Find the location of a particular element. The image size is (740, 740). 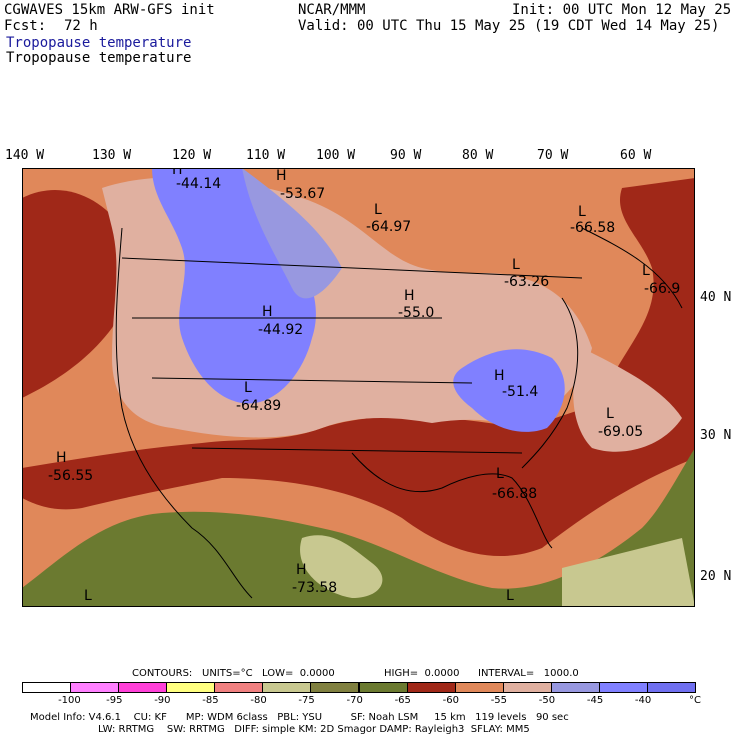

lon-label: 140 W is located at coordinates (25, 155).